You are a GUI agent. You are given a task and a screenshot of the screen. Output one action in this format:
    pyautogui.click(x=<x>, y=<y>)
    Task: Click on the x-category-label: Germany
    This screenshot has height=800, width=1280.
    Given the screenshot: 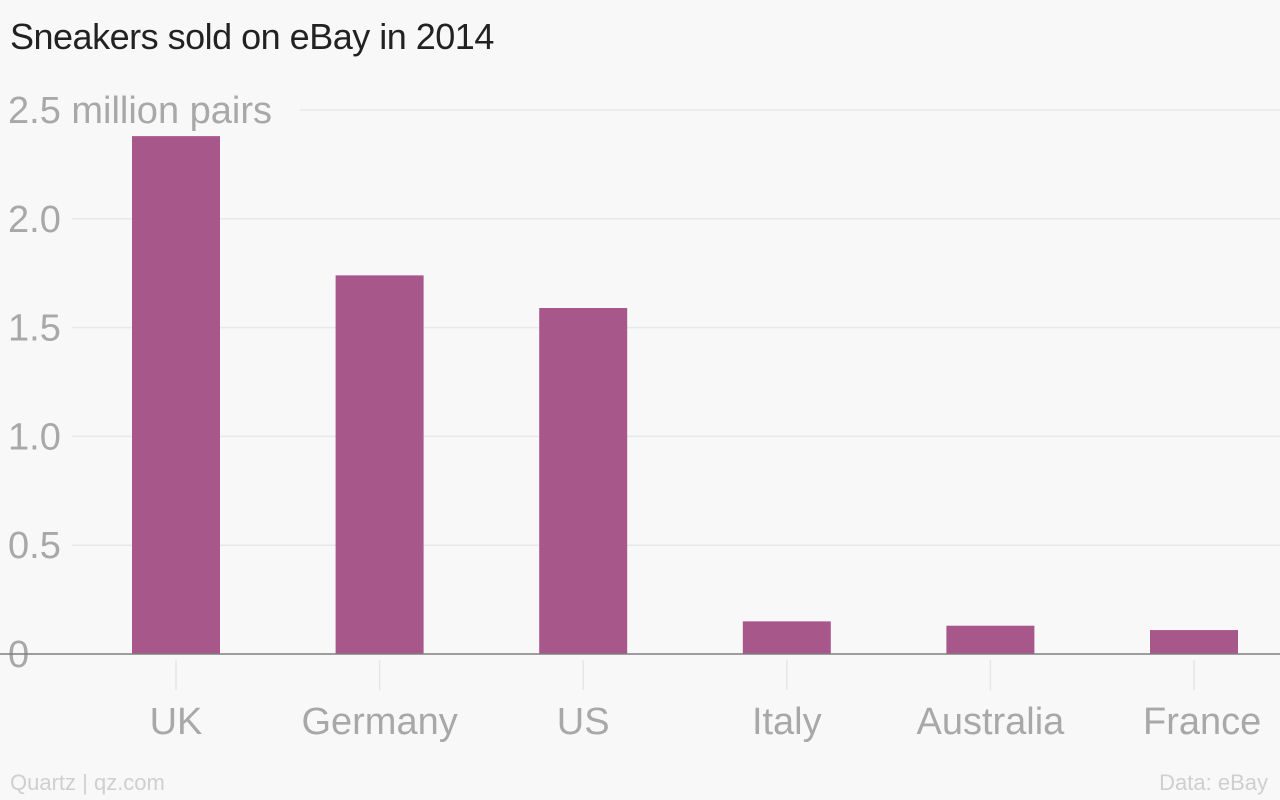 What is the action you would take?
    pyautogui.click(x=379, y=722)
    